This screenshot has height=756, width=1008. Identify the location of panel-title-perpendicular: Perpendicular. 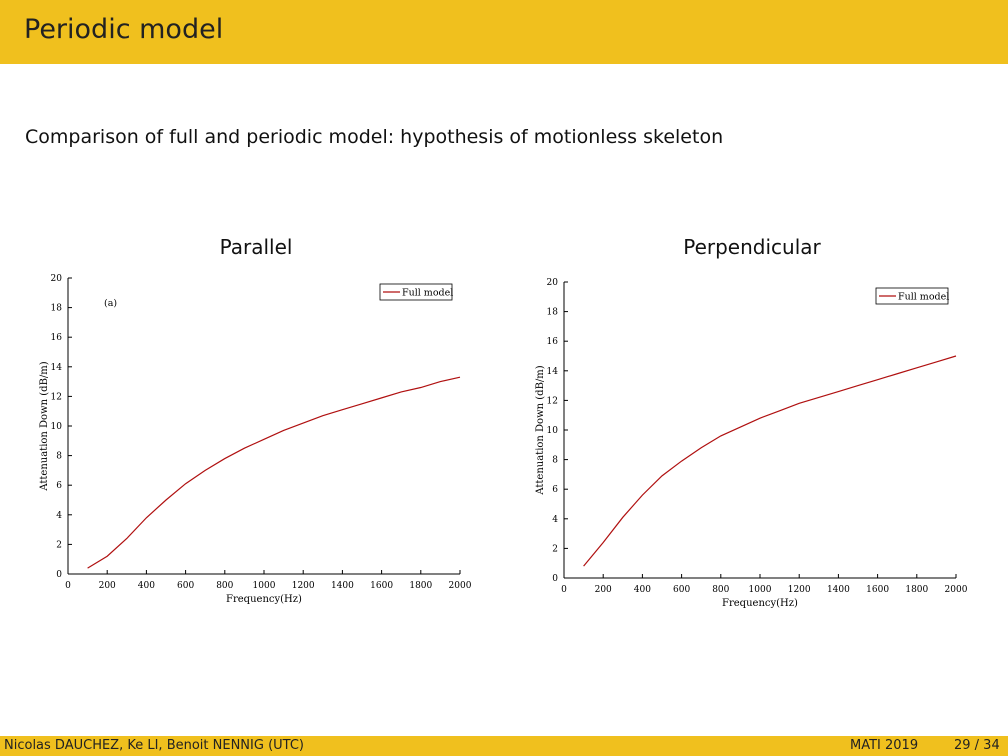
(752, 247).